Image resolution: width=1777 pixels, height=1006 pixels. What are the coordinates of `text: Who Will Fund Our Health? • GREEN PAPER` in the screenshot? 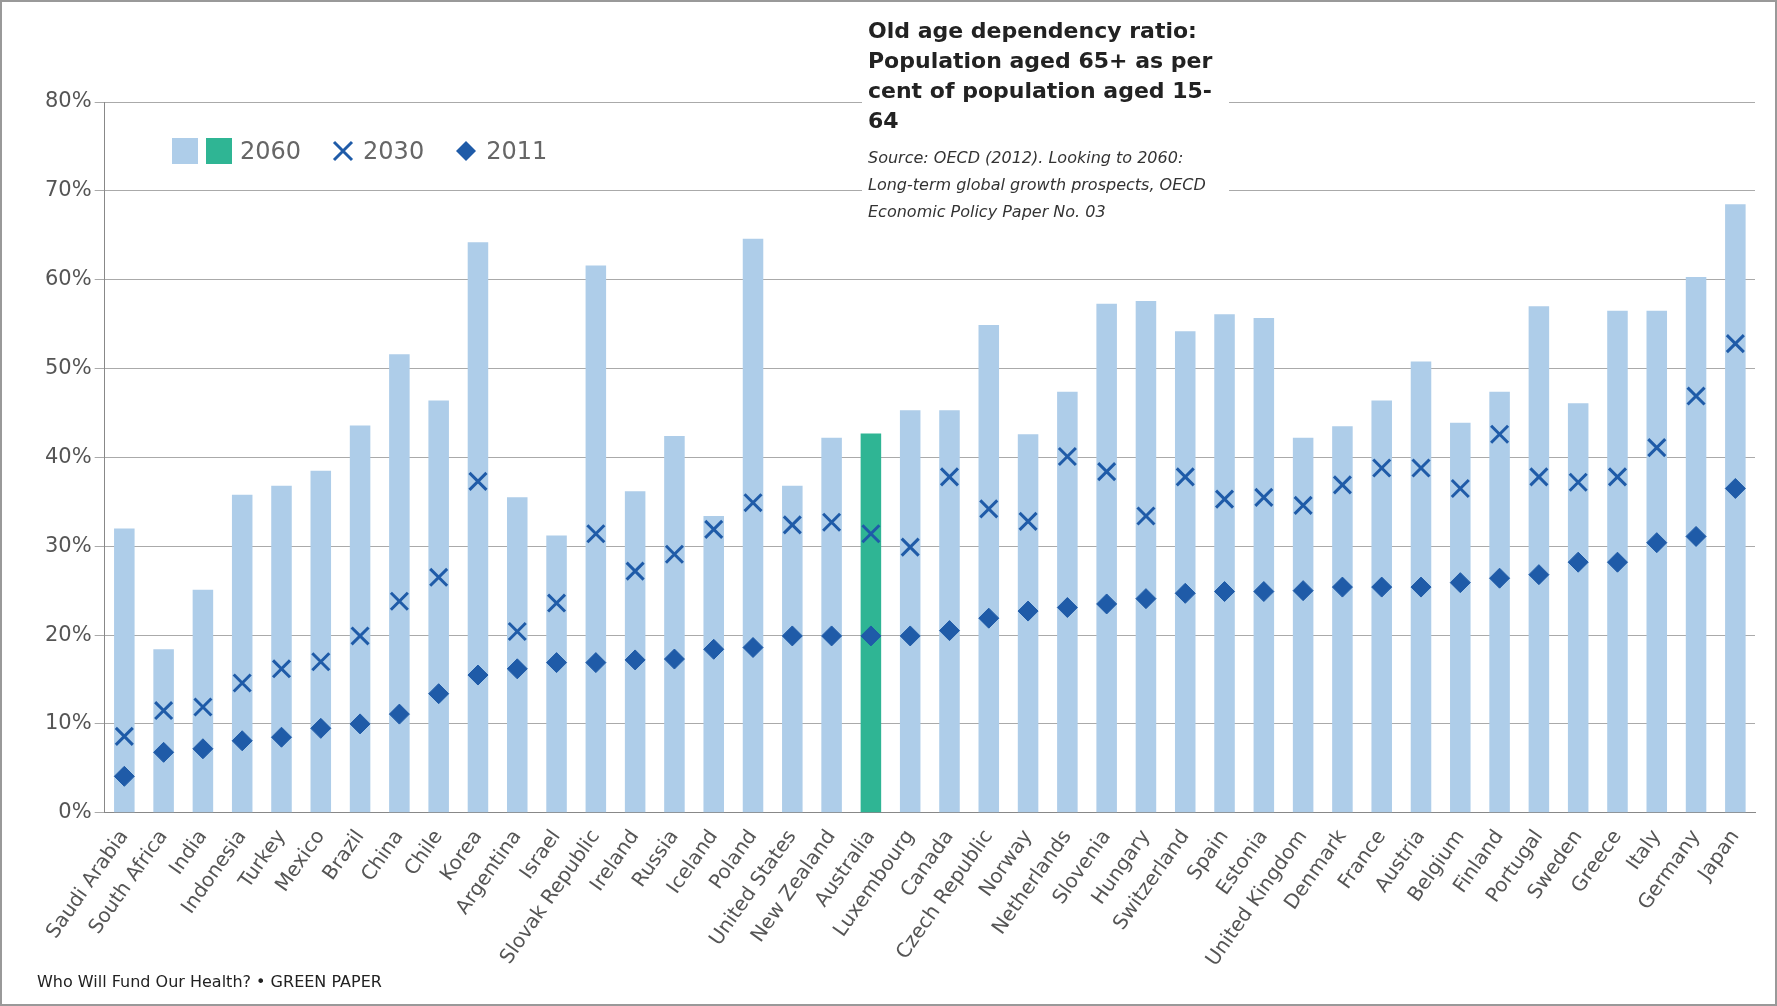 It's located at (209, 981).